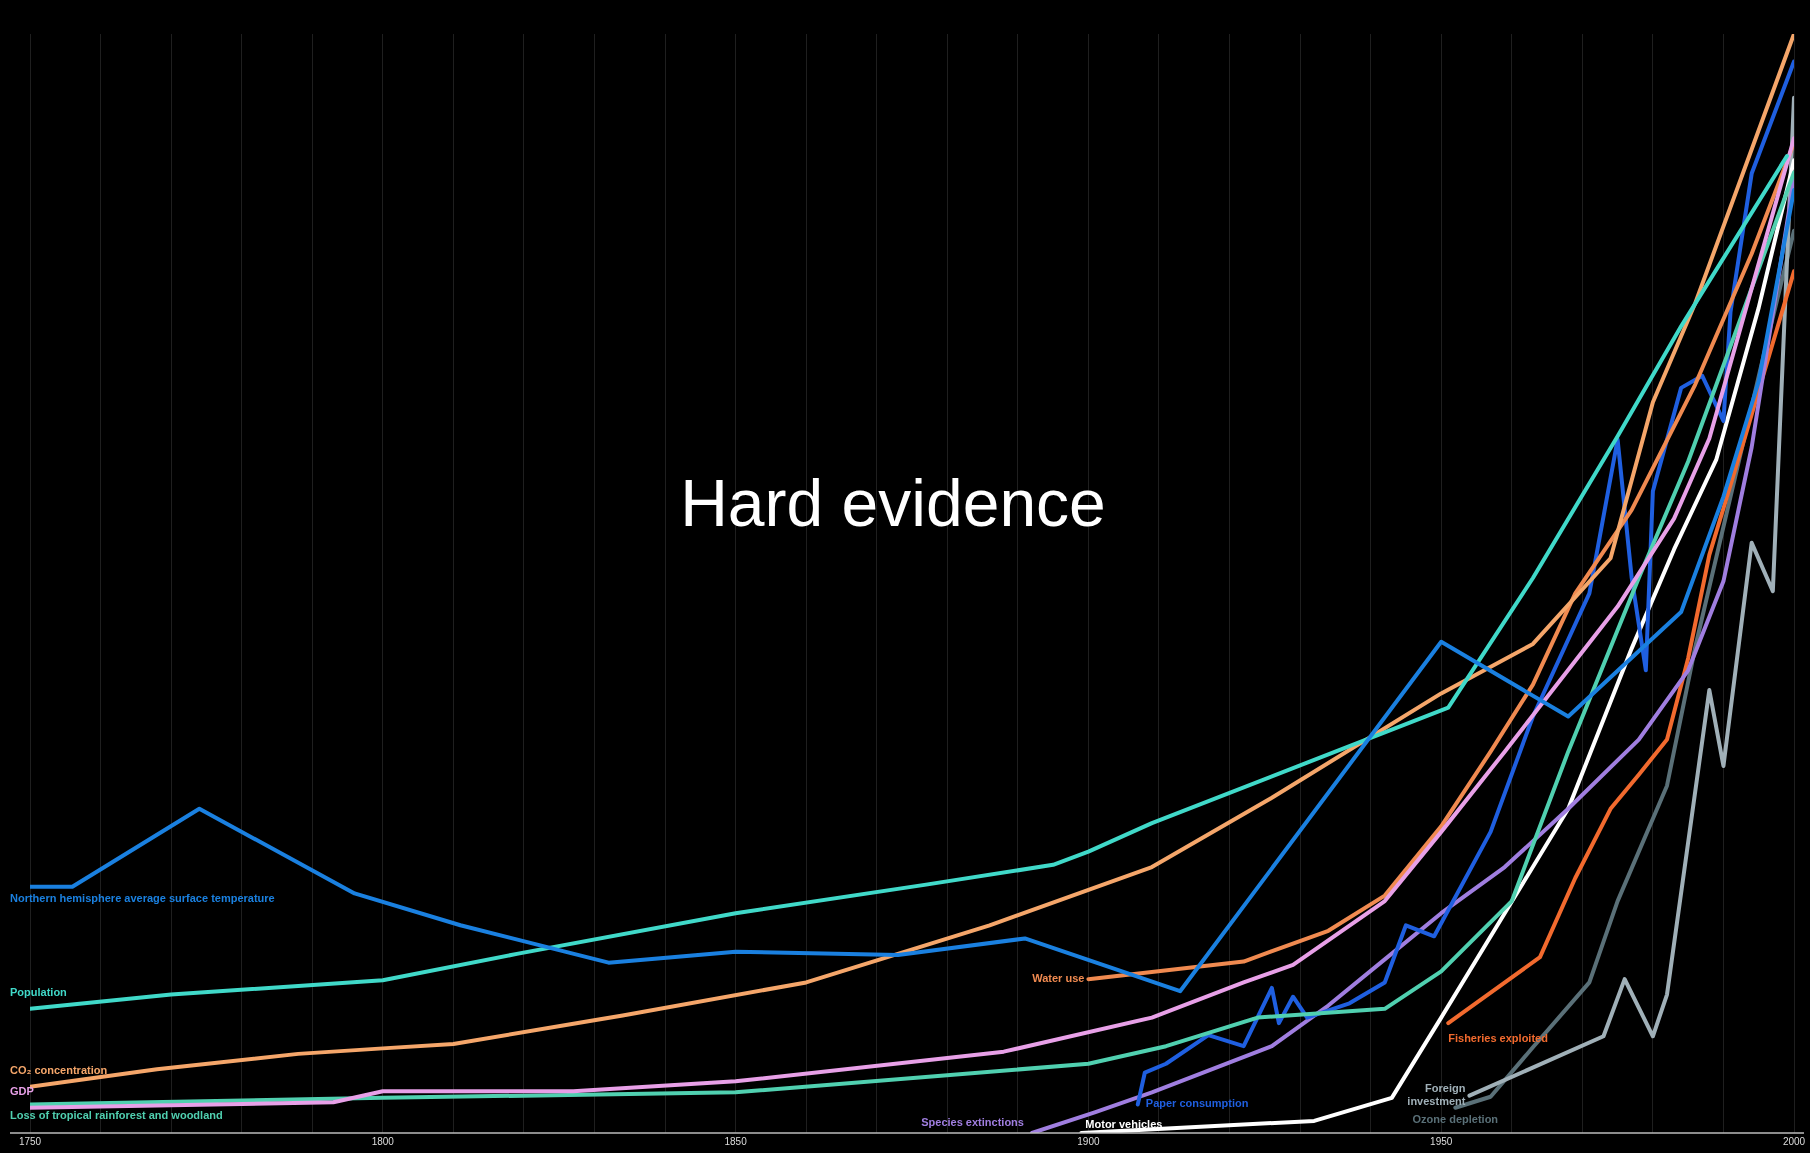  What do you see at coordinates (1088, 1141) in the screenshot?
I see `x-tick-label: 1900` at bounding box center [1088, 1141].